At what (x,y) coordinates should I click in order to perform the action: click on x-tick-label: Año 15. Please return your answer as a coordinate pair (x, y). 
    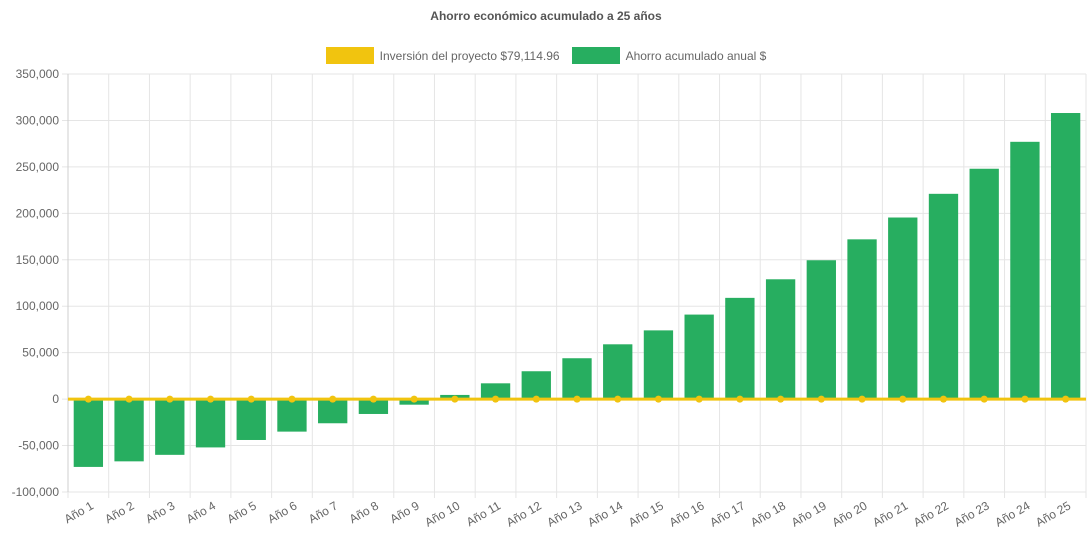
    Looking at the image, I should click on (646, 513).